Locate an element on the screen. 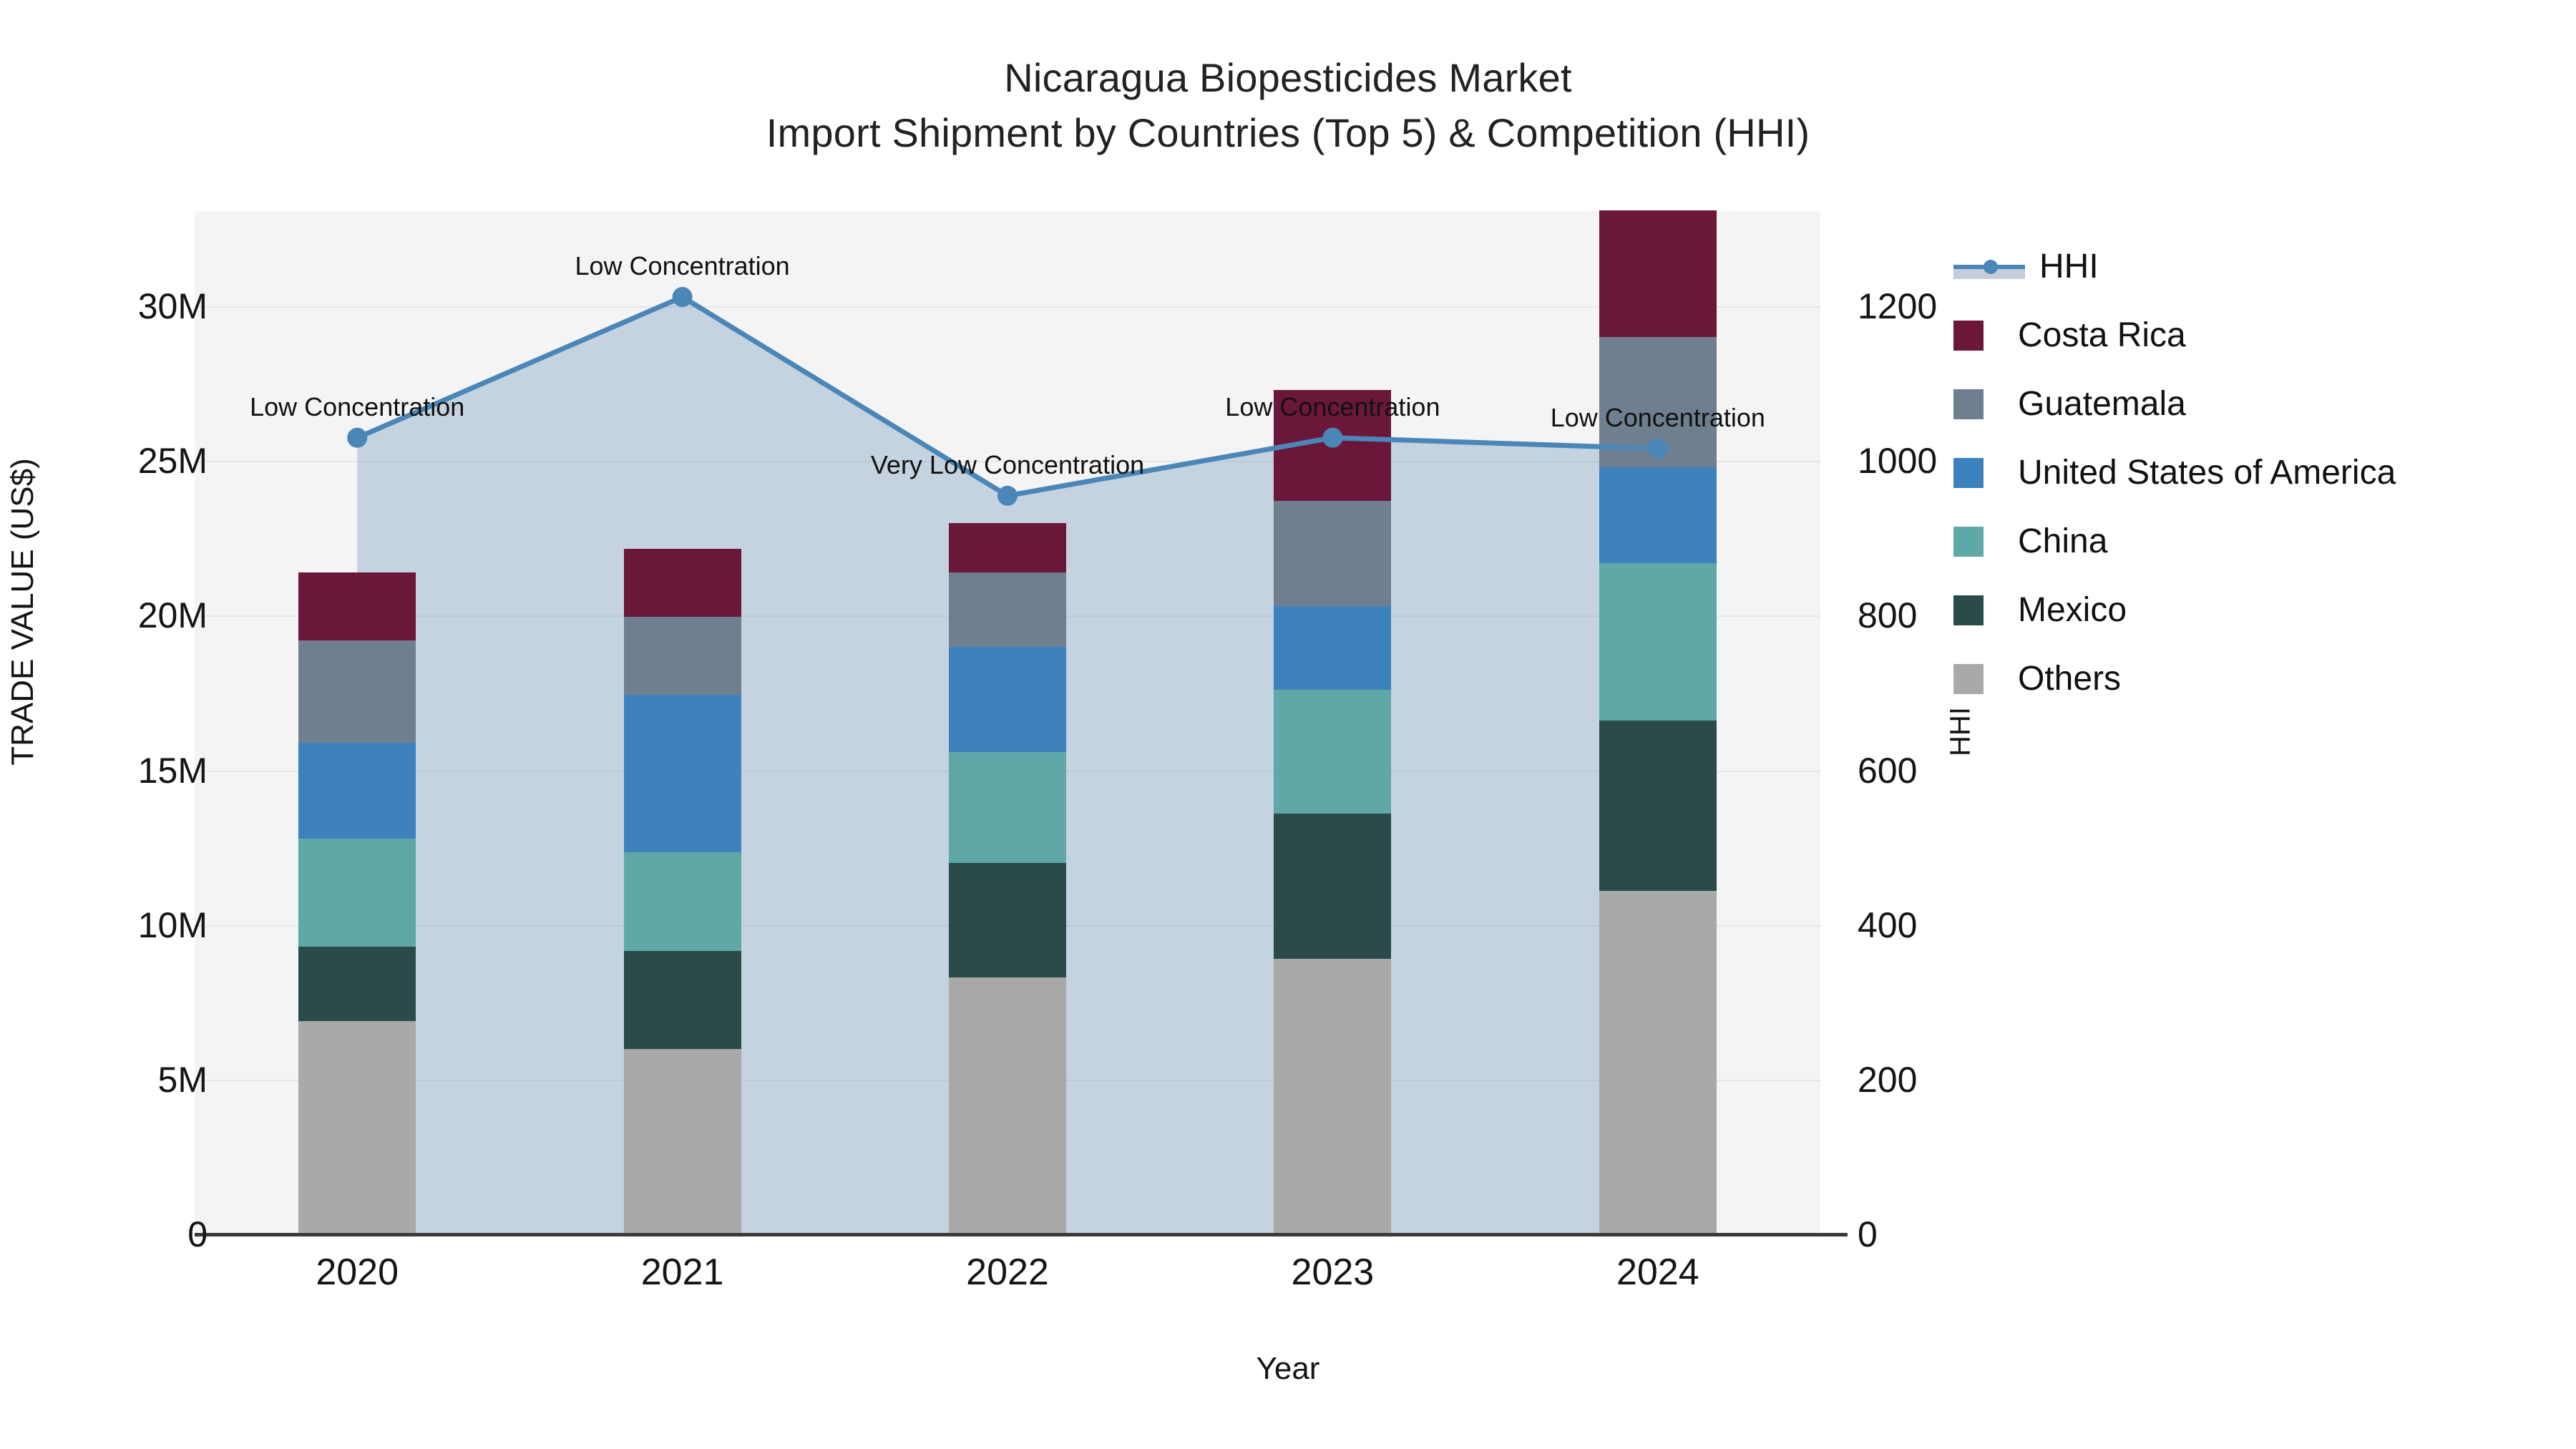 The image size is (2576, 1449). title-line-1: Nicaragua Biopesticides Market is located at coordinates (1288, 77).